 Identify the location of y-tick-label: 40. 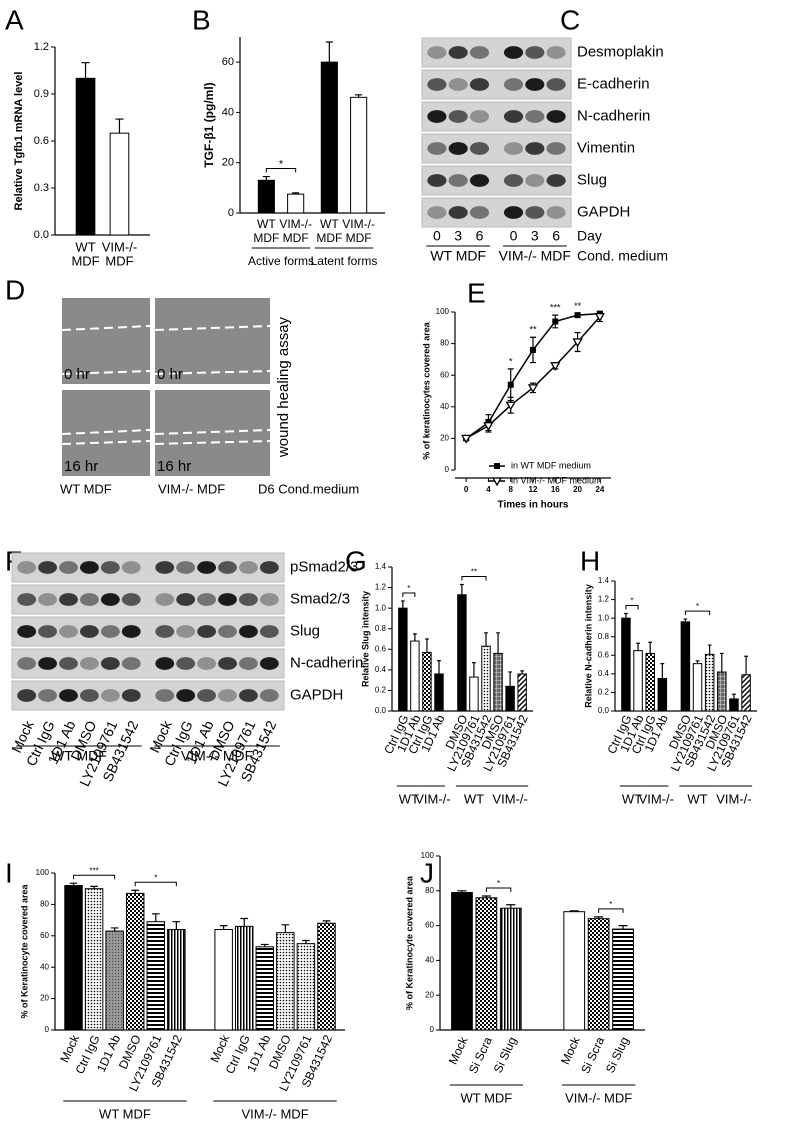
(44, 966).